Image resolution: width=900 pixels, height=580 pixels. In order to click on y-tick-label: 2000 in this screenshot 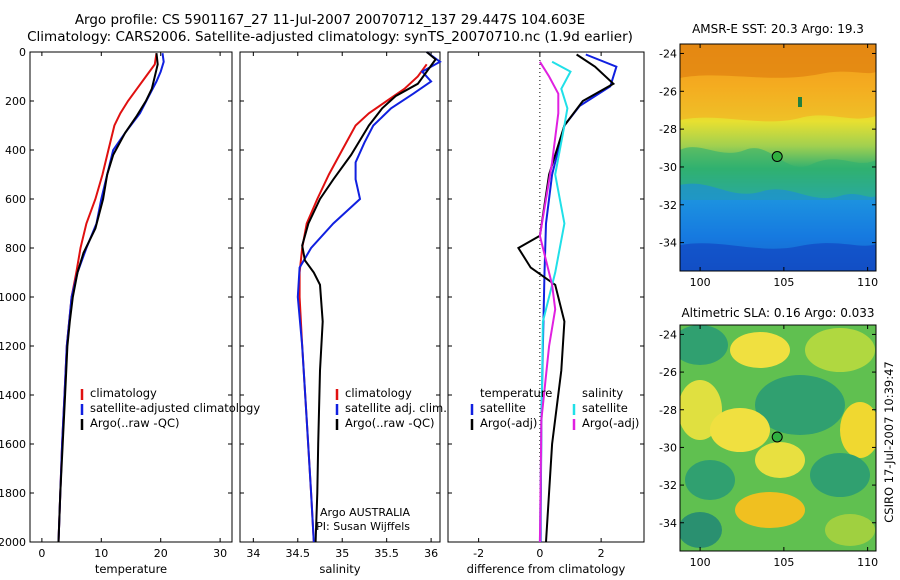, I will do `click(13, 542)`.